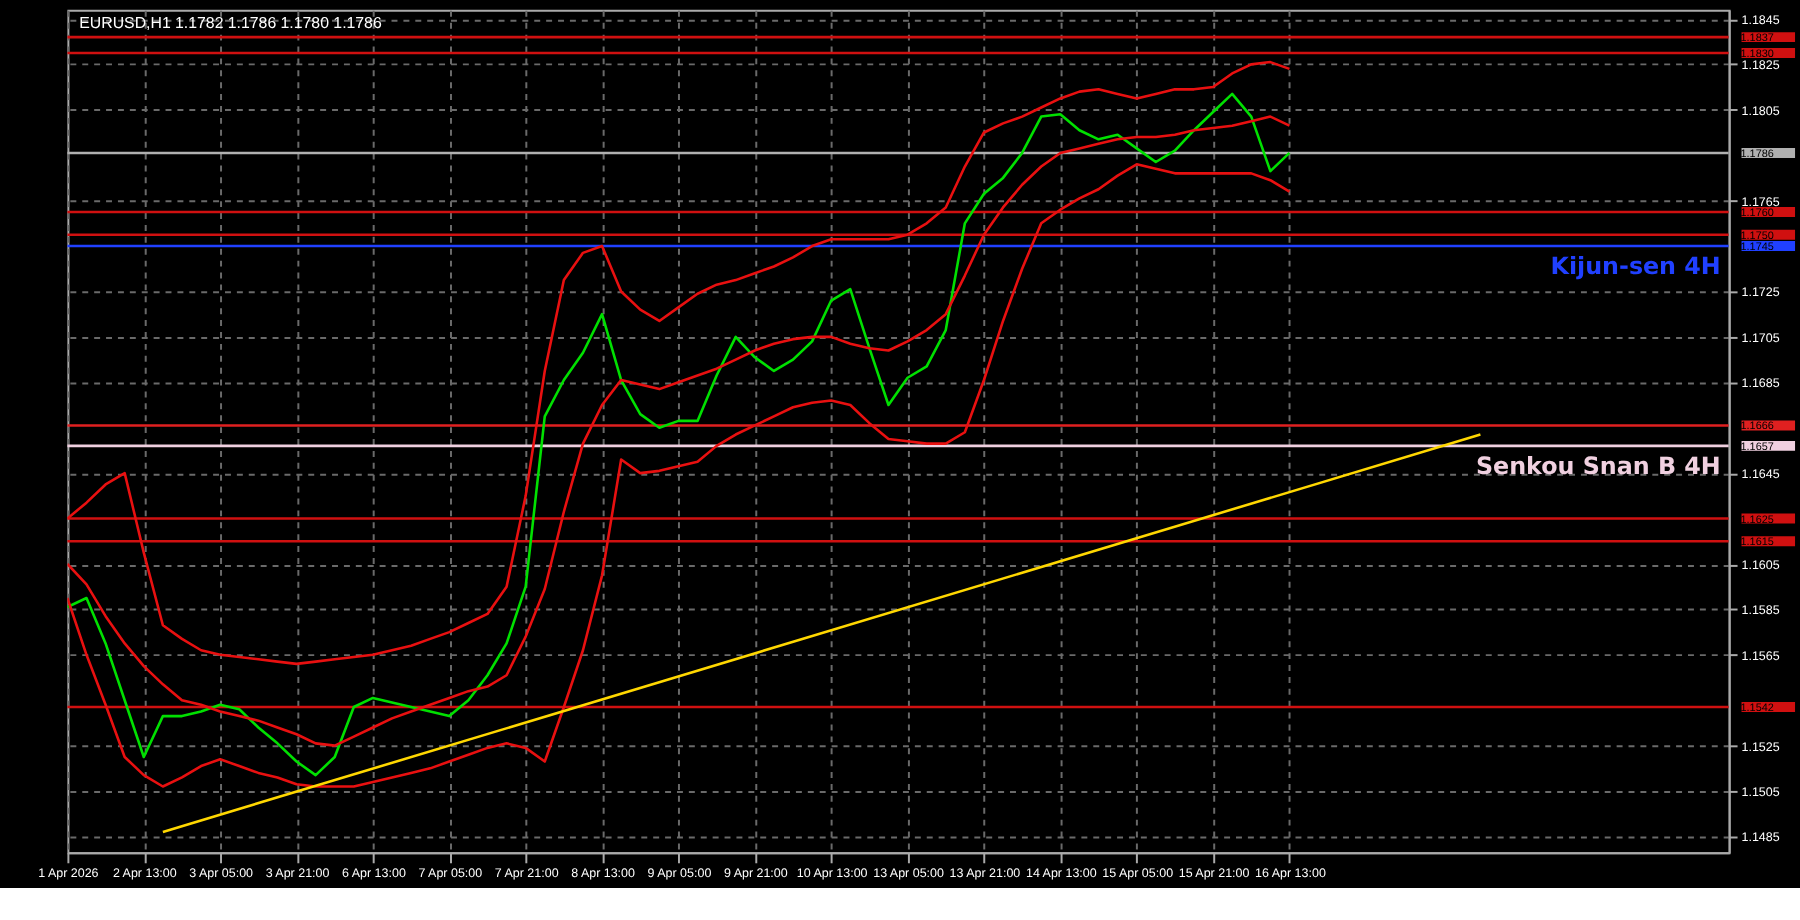 This screenshot has width=1800, height=920. Describe the element at coordinates (231, 22) in the screenshot. I see `chart-title: EURUSD,H1 1.1782 1.1786 1.1780 1.1786` at that location.